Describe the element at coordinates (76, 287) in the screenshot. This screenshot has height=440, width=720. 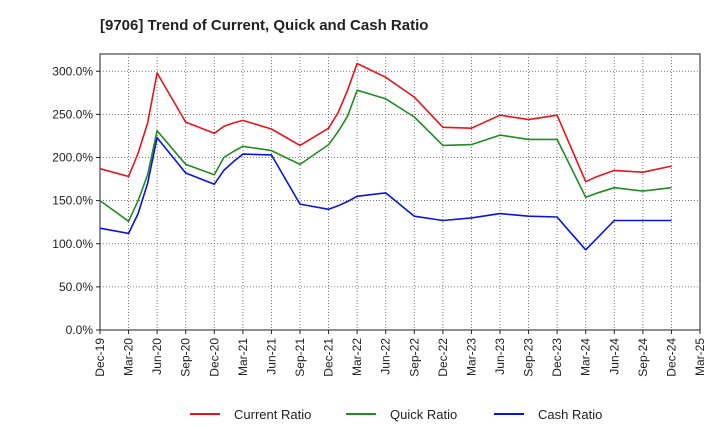
I see `y-tick-label: 50.0%` at that location.